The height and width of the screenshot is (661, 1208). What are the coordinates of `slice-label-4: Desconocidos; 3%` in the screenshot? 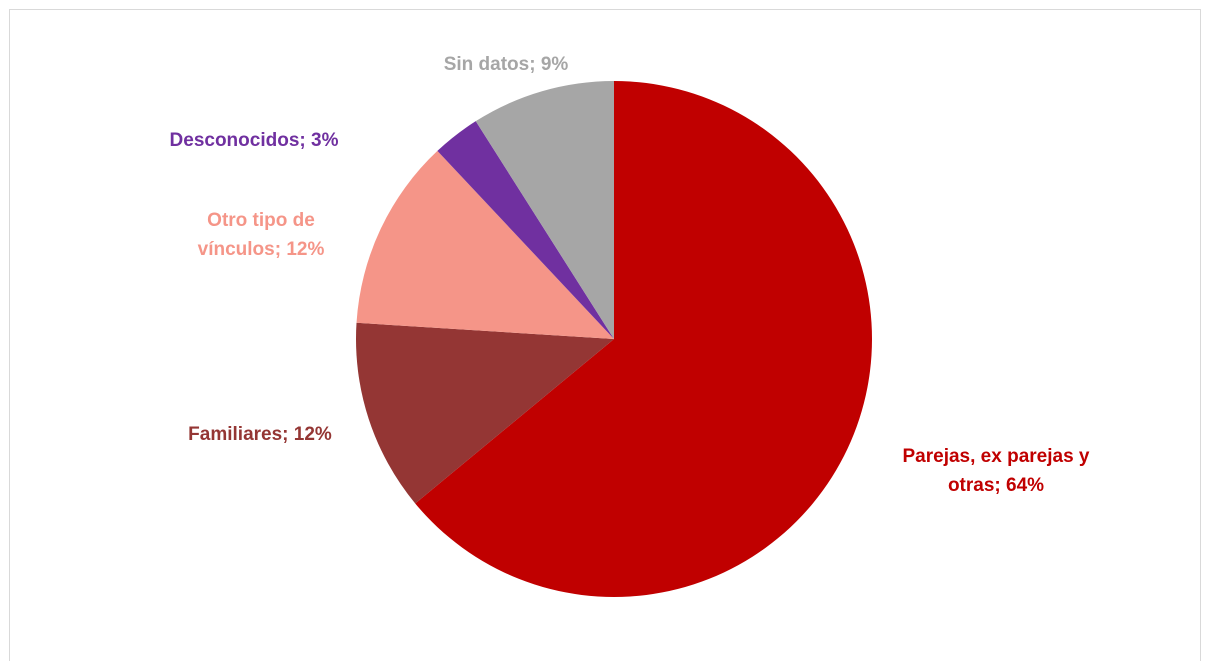 It's located at (254, 140).